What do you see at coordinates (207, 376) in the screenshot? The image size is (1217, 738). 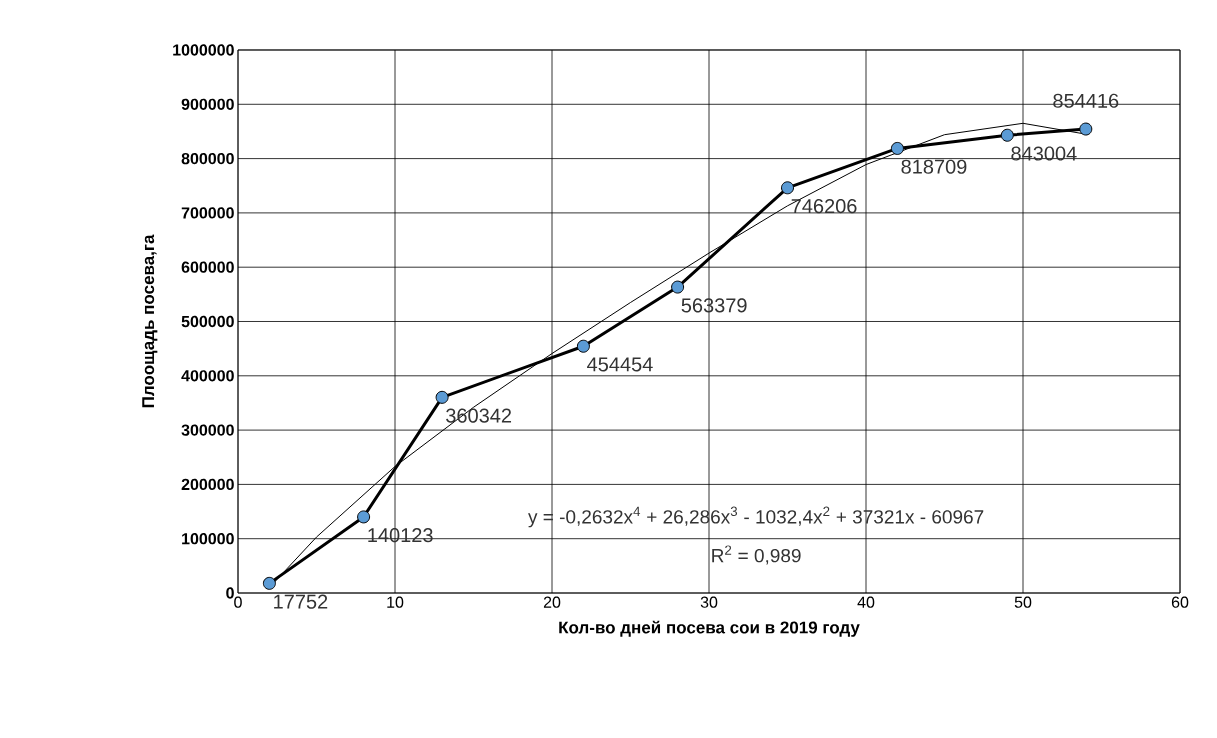 I see `y-tick-label: 400000` at bounding box center [207, 376].